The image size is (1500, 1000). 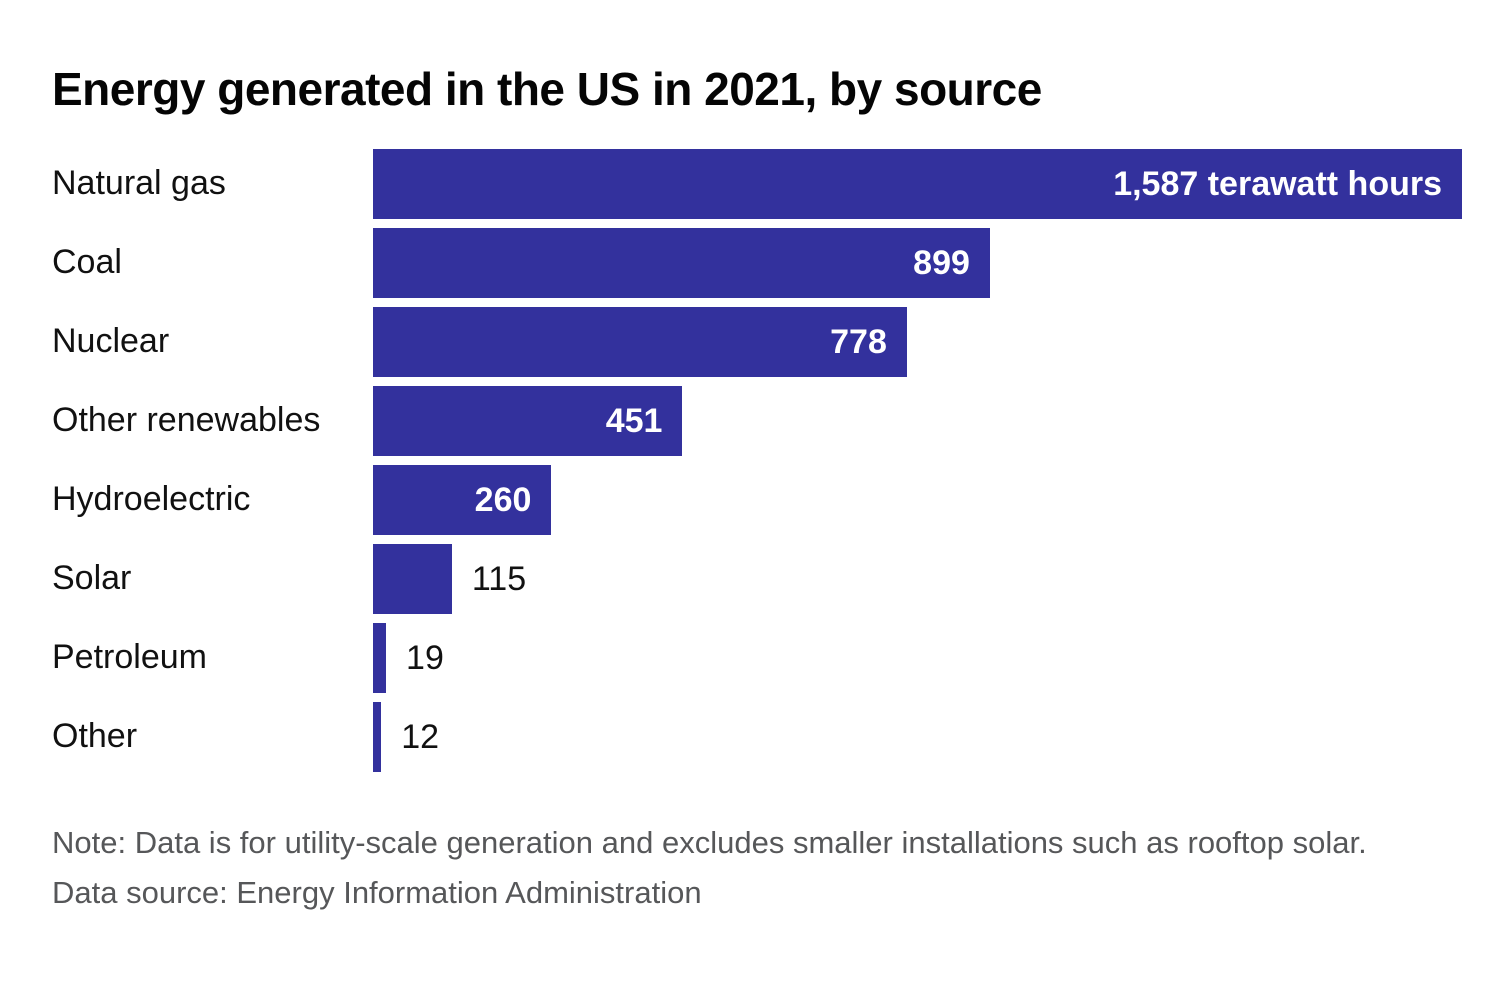 I want to click on bar-row: Solar 115, so click(x=757, y=579).